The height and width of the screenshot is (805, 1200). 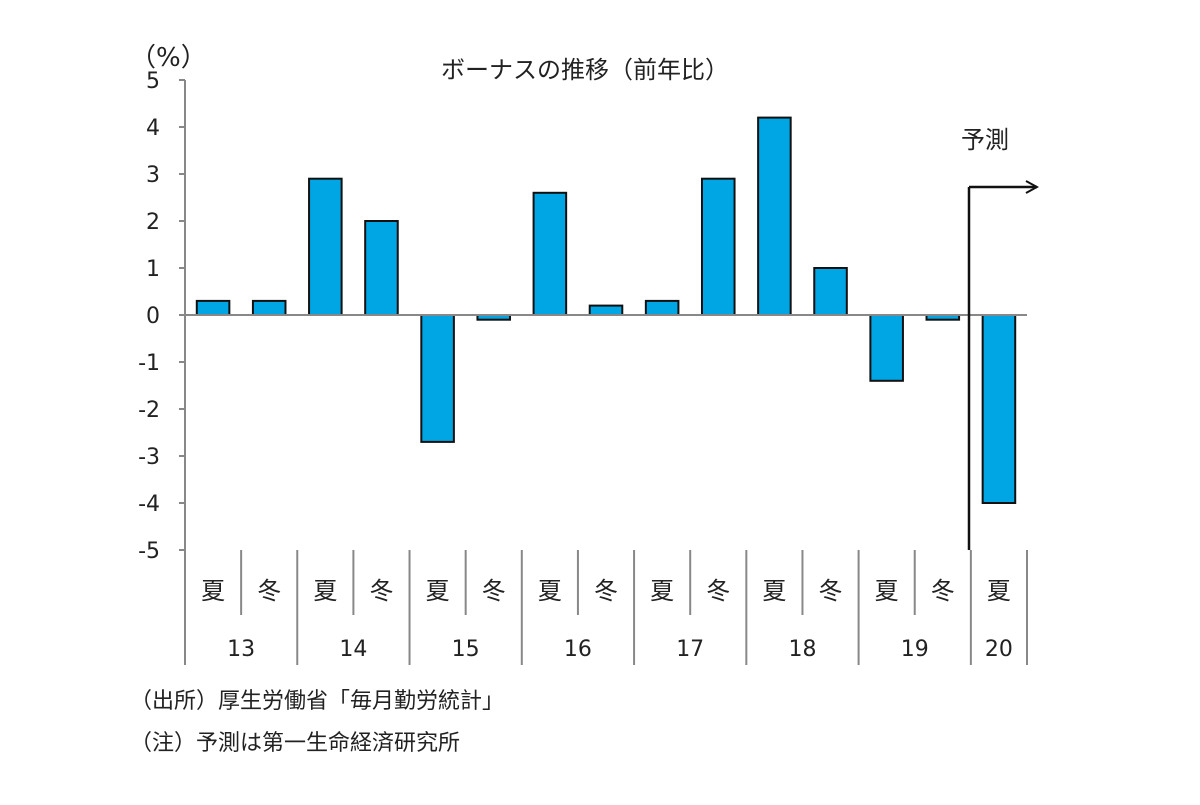 What do you see at coordinates (149, 410) in the screenshot?
I see `y-tick-label: -2` at bounding box center [149, 410].